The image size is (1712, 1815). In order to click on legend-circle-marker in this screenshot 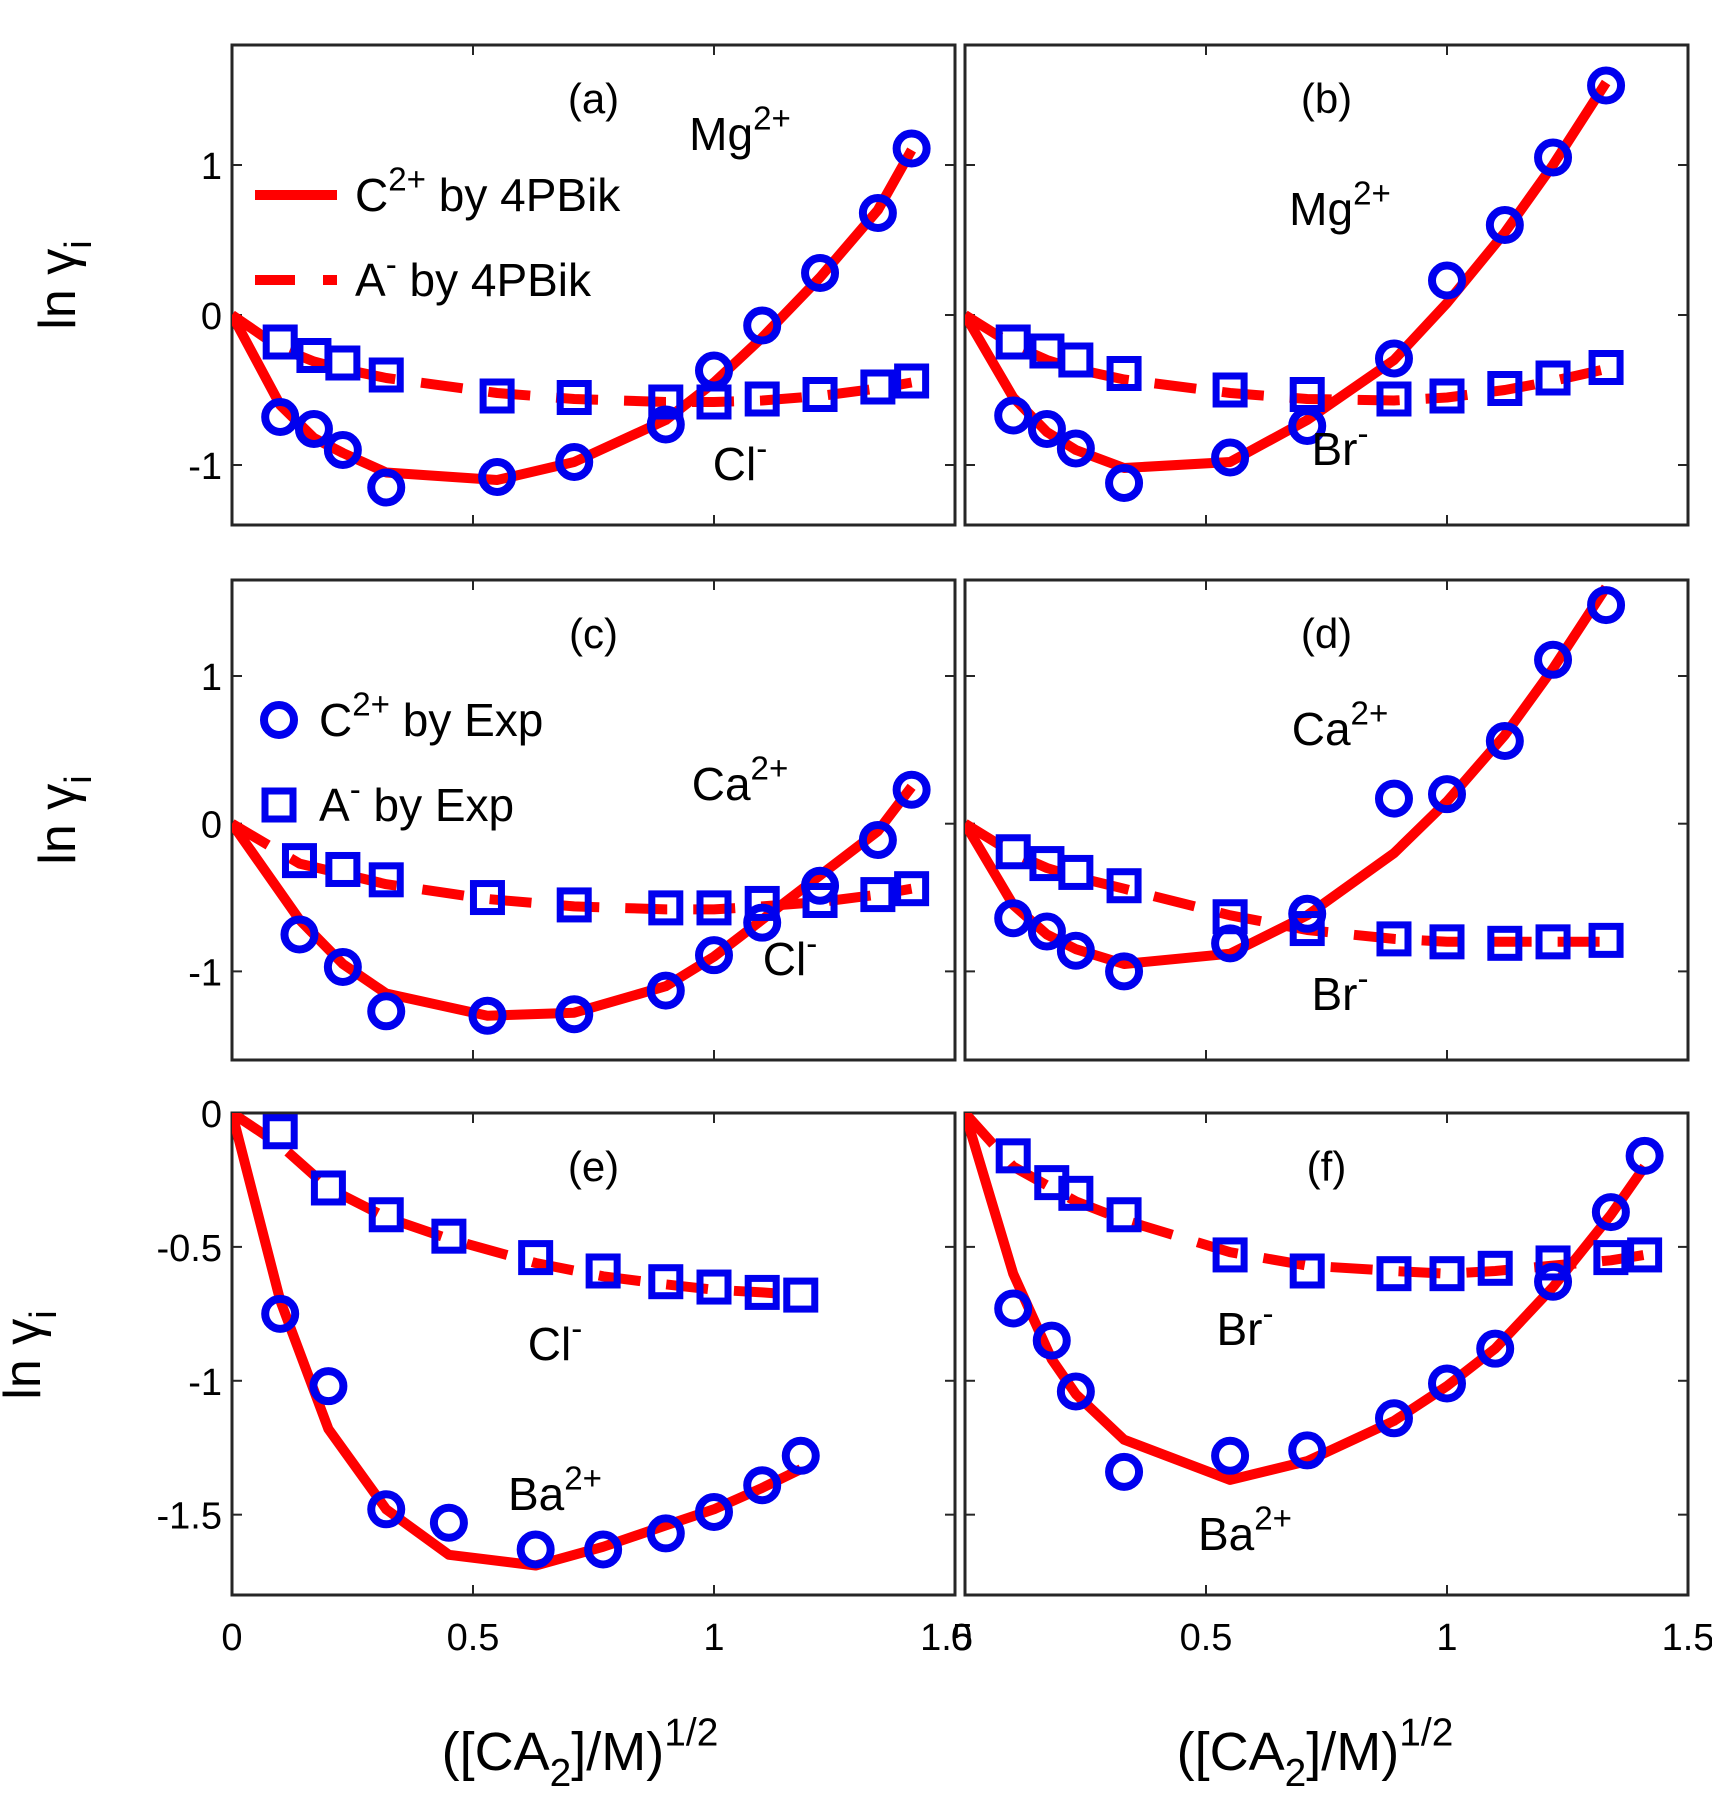, I will do `click(279, 720)`.